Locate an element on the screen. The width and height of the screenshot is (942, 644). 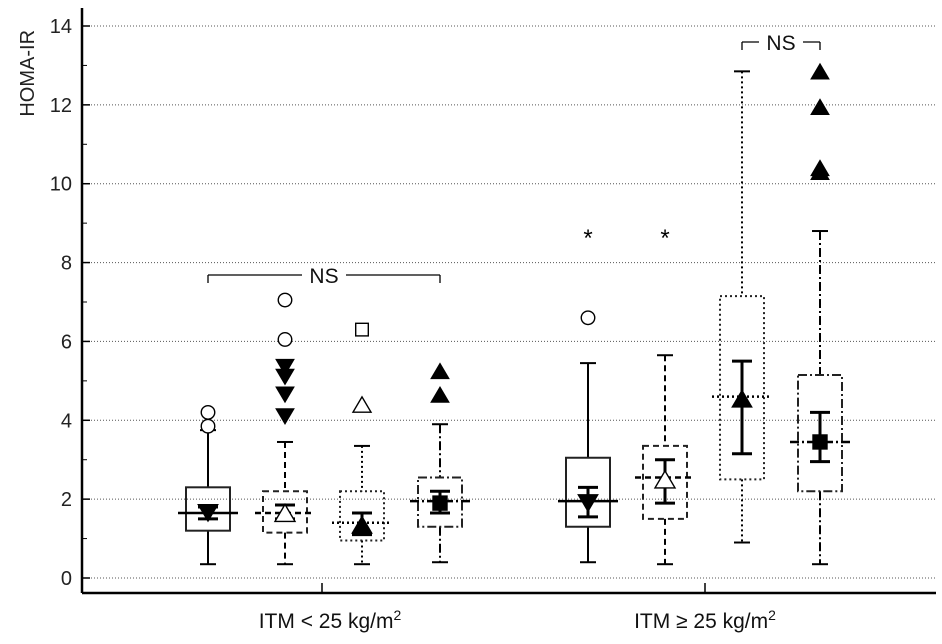
y-tick-label: 12 is located at coordinates (61, 106).